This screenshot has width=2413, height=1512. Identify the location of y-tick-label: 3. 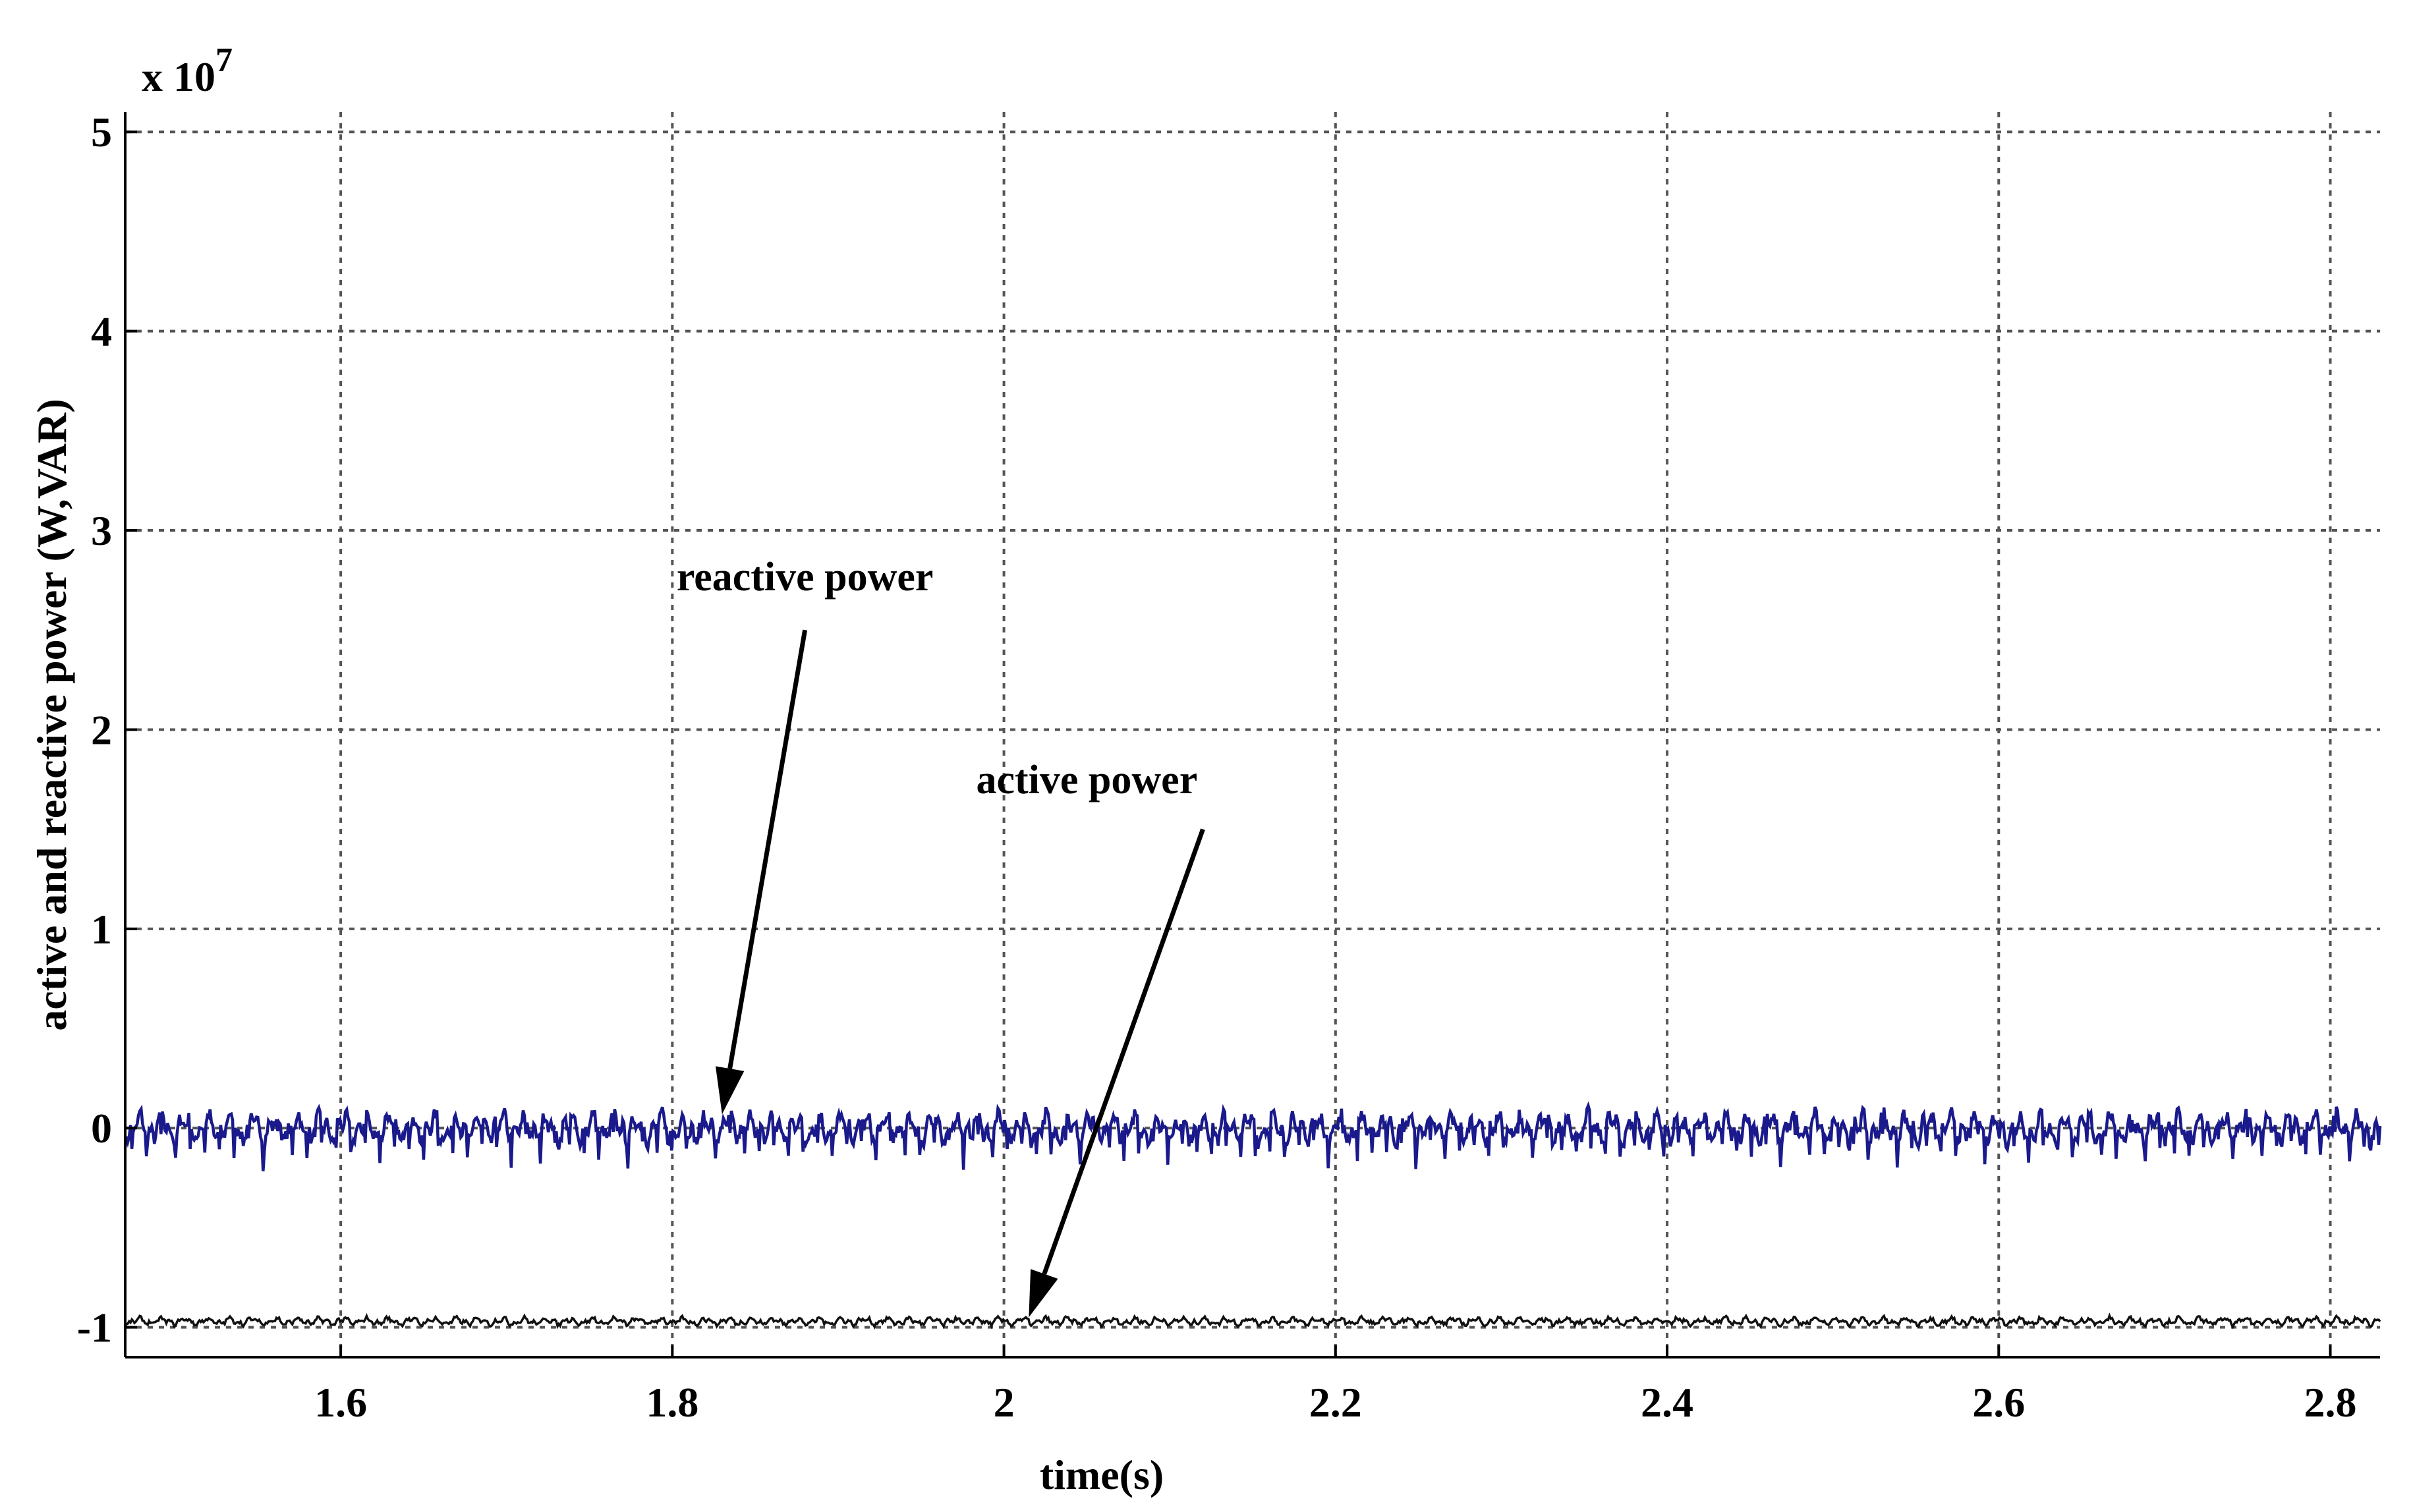
(101, 530).